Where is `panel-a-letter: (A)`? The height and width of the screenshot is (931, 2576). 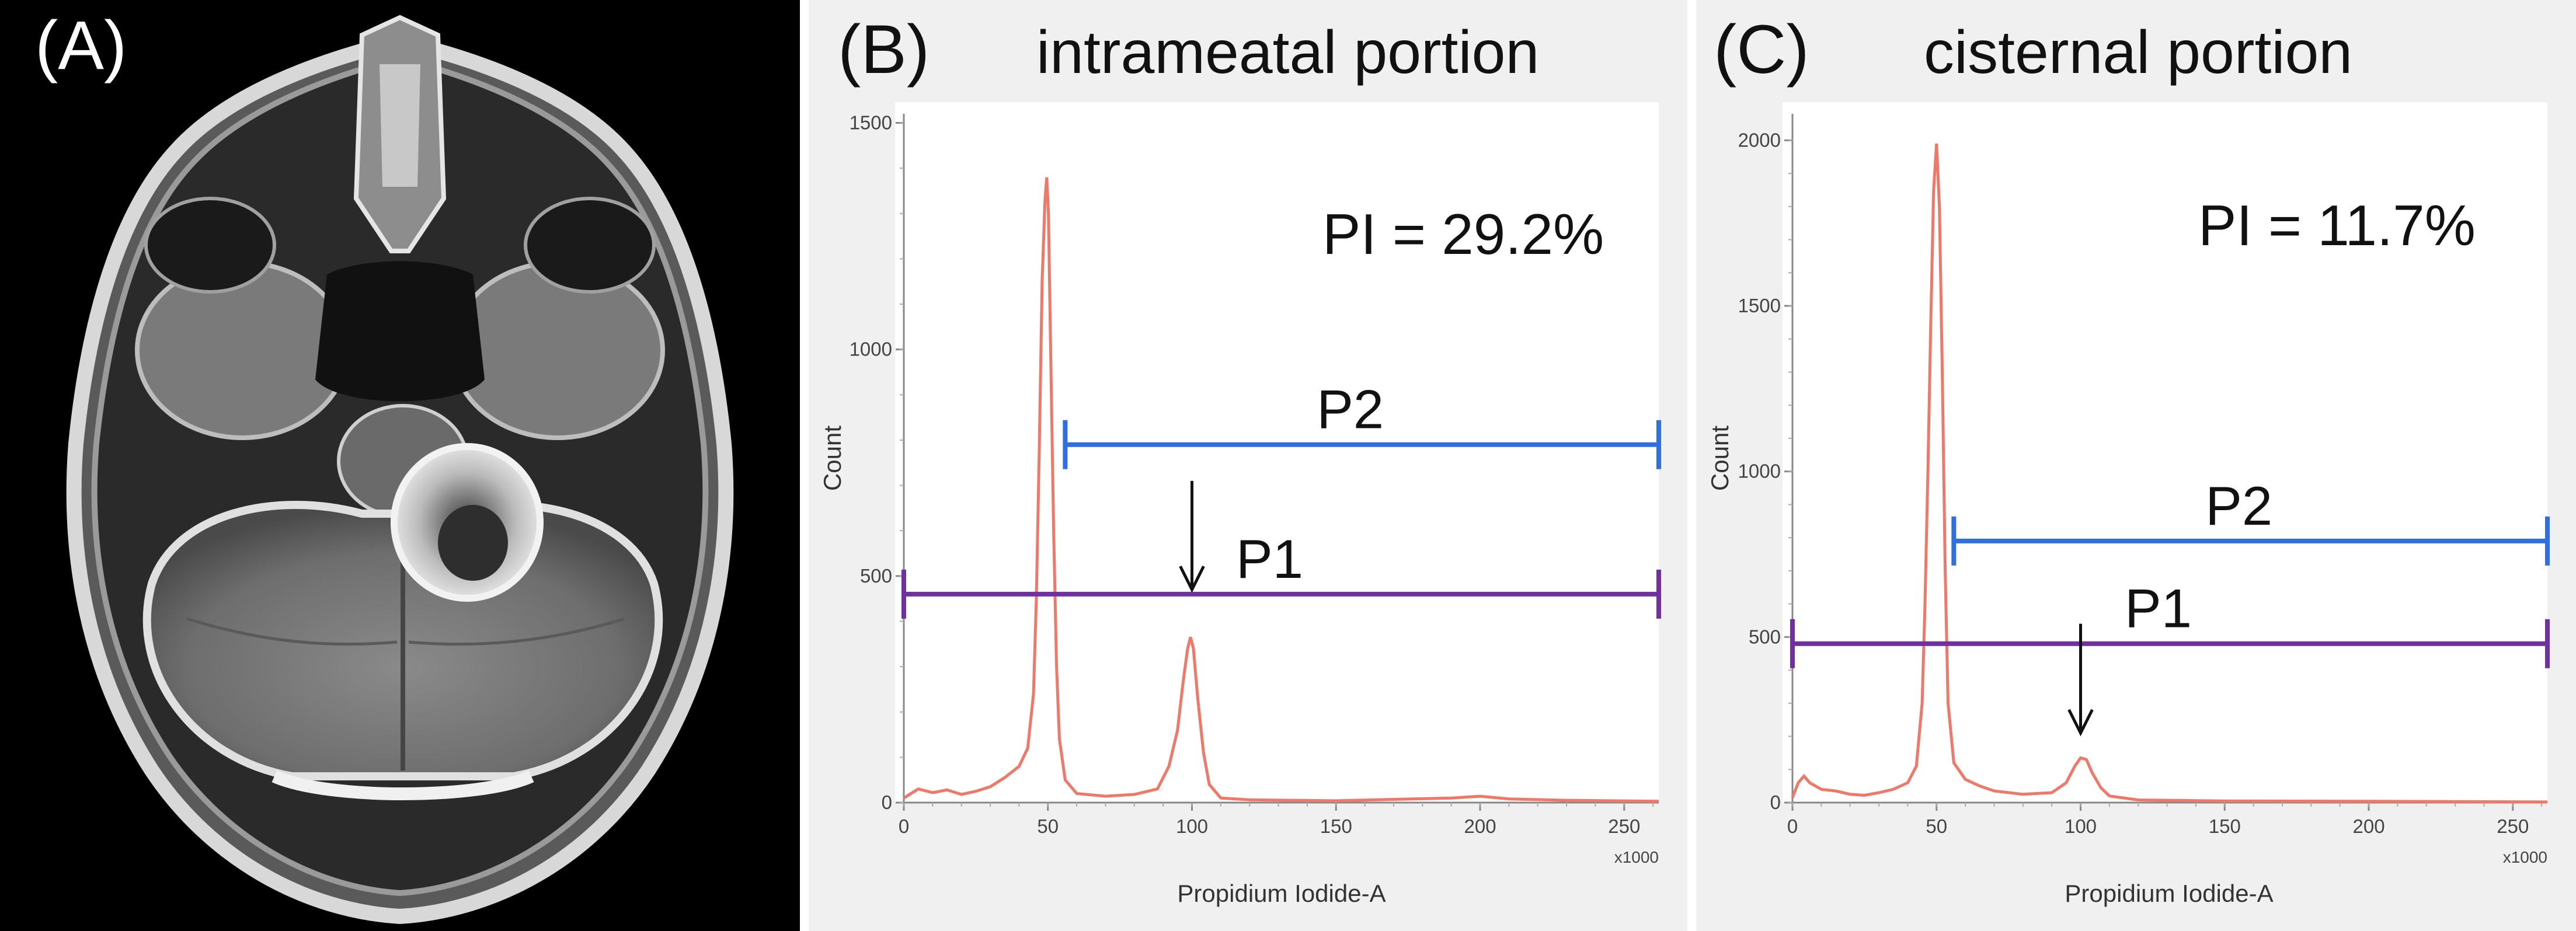
panel-a-letter: (A) is located at coordinates (81, 45).